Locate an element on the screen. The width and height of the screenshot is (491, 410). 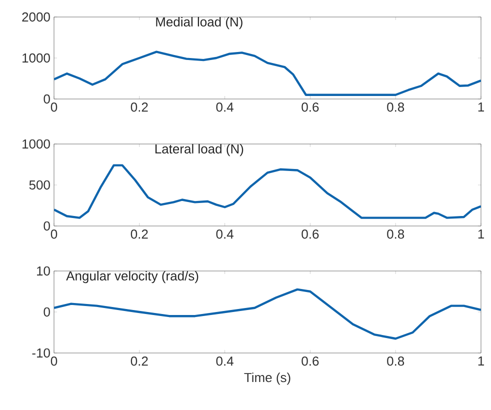
y-tick-label: -10 is located at coordinates (41, 353).